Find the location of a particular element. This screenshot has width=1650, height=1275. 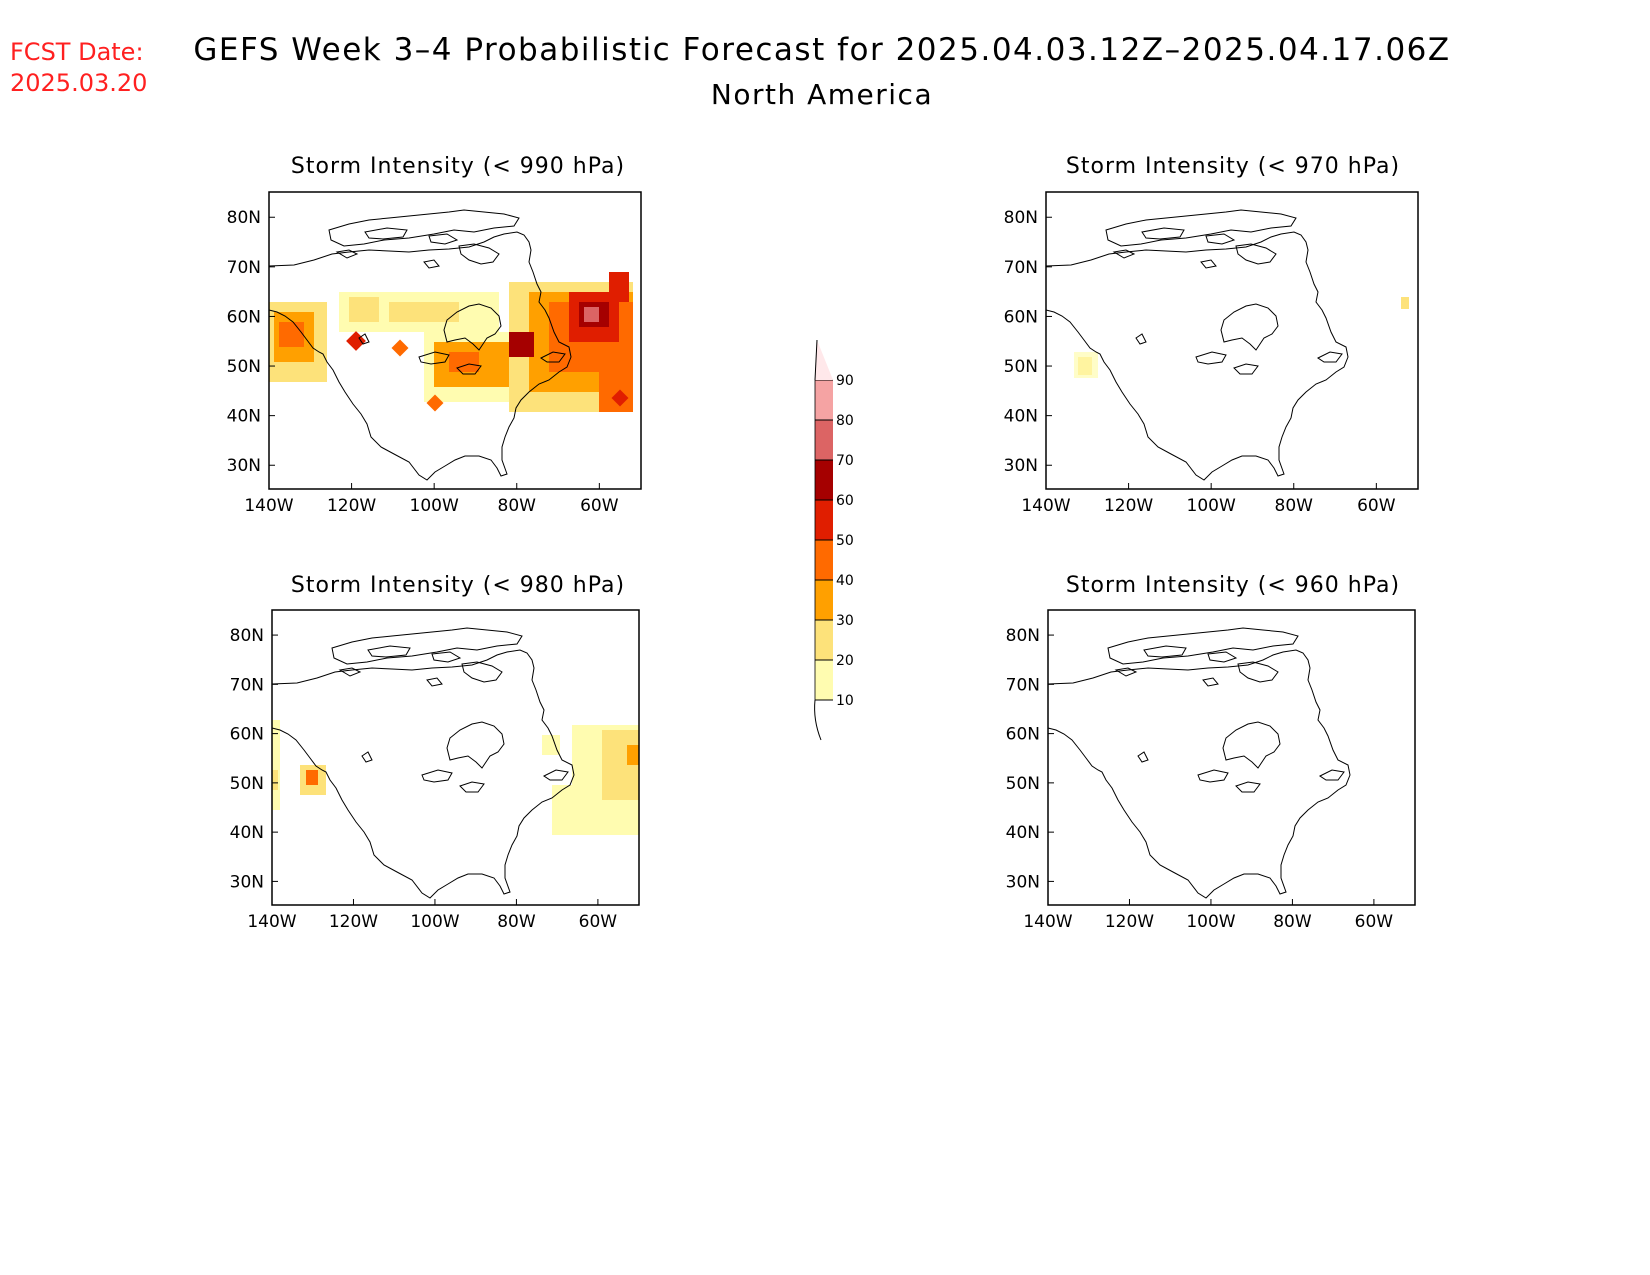

fcst-date-label: FCST Date: is located at coordinates (77, 52).